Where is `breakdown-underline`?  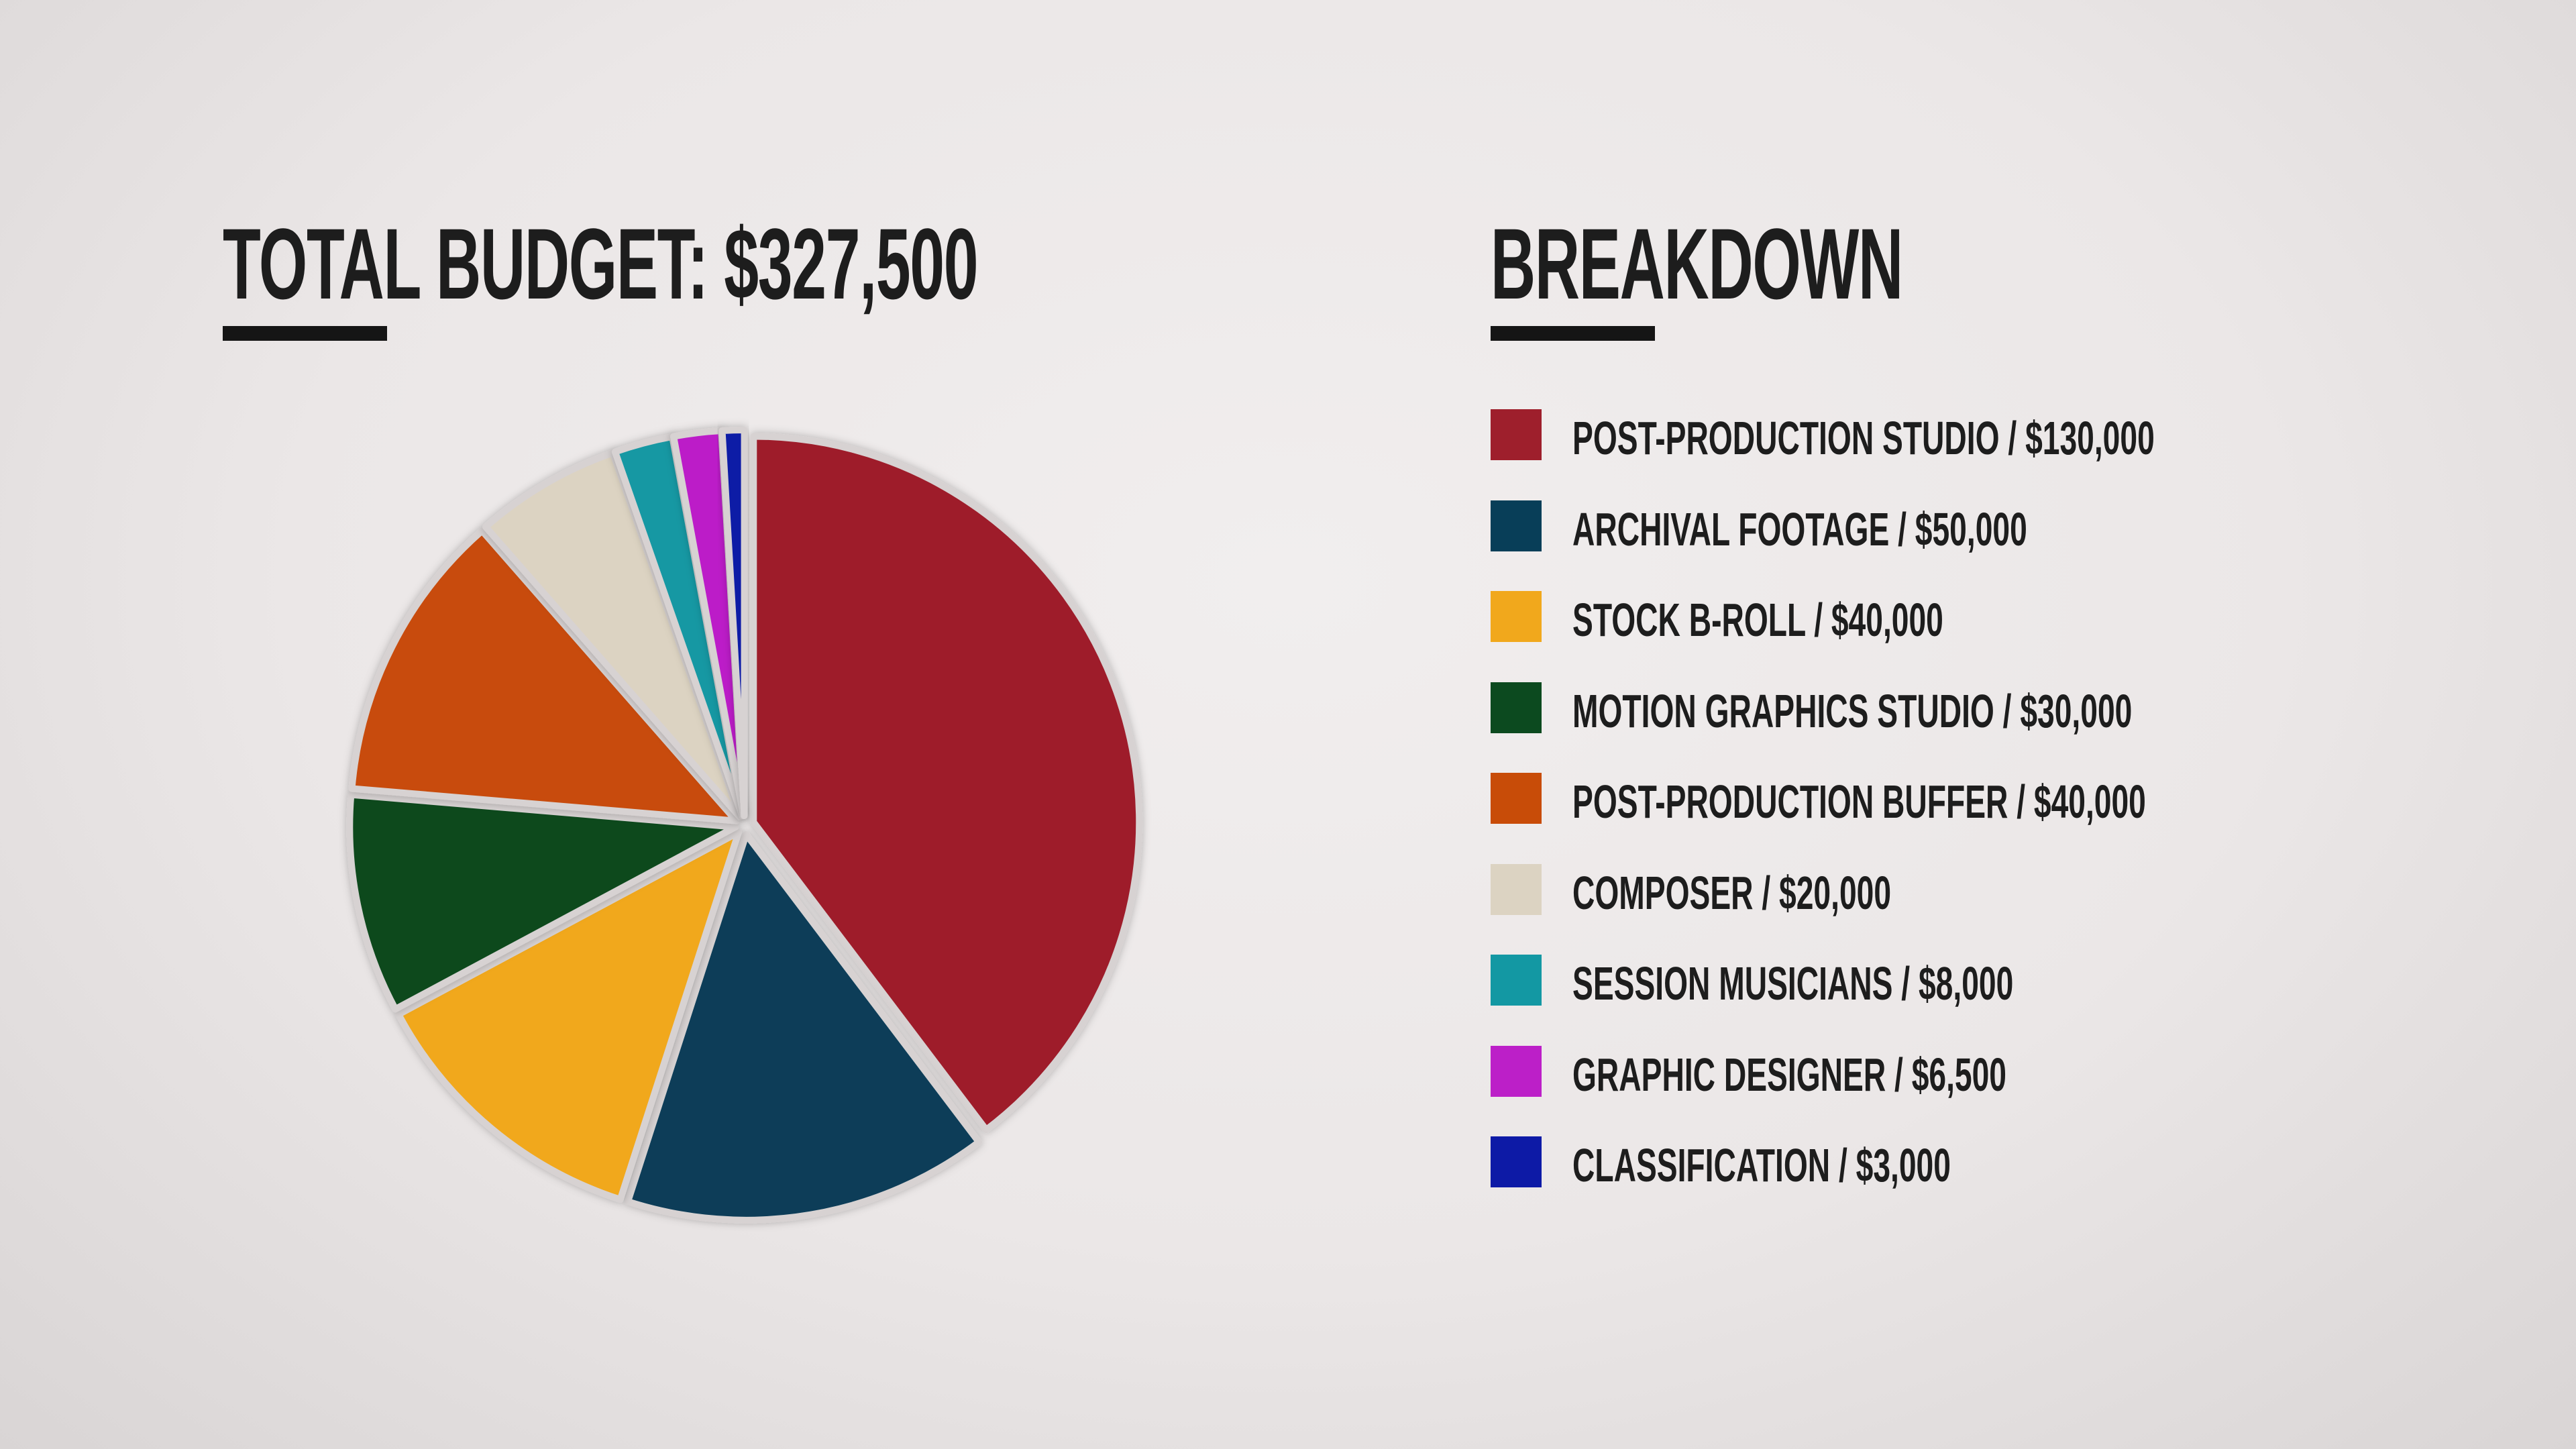
breakdown-underline is located at coordinates (1573, 333).